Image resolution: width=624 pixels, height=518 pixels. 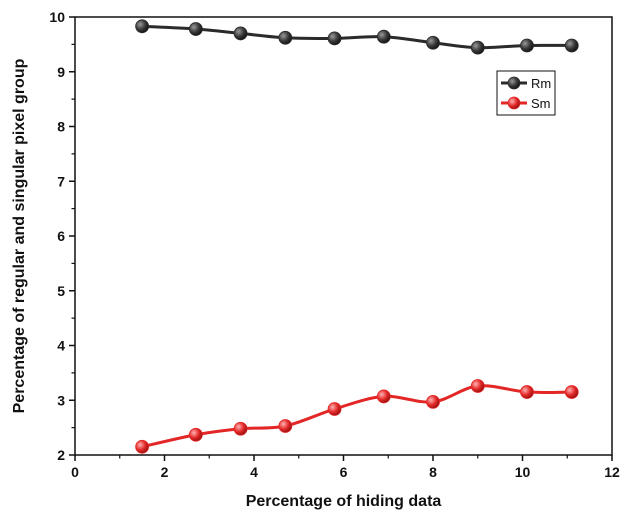 I want to click on legend-box, so click(x=526, y=93).